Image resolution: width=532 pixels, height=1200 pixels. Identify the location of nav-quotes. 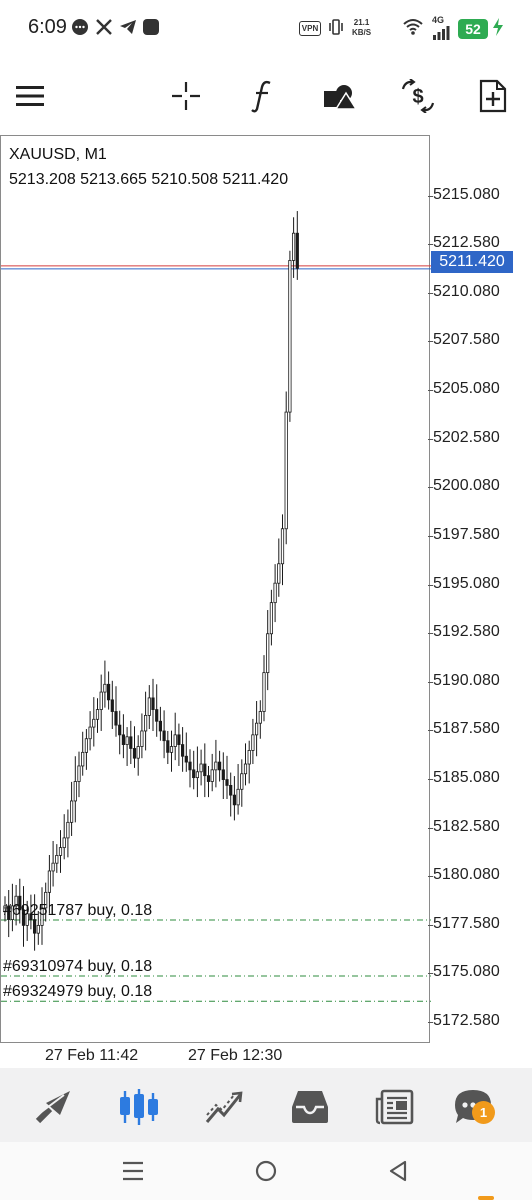
(54, 1107).